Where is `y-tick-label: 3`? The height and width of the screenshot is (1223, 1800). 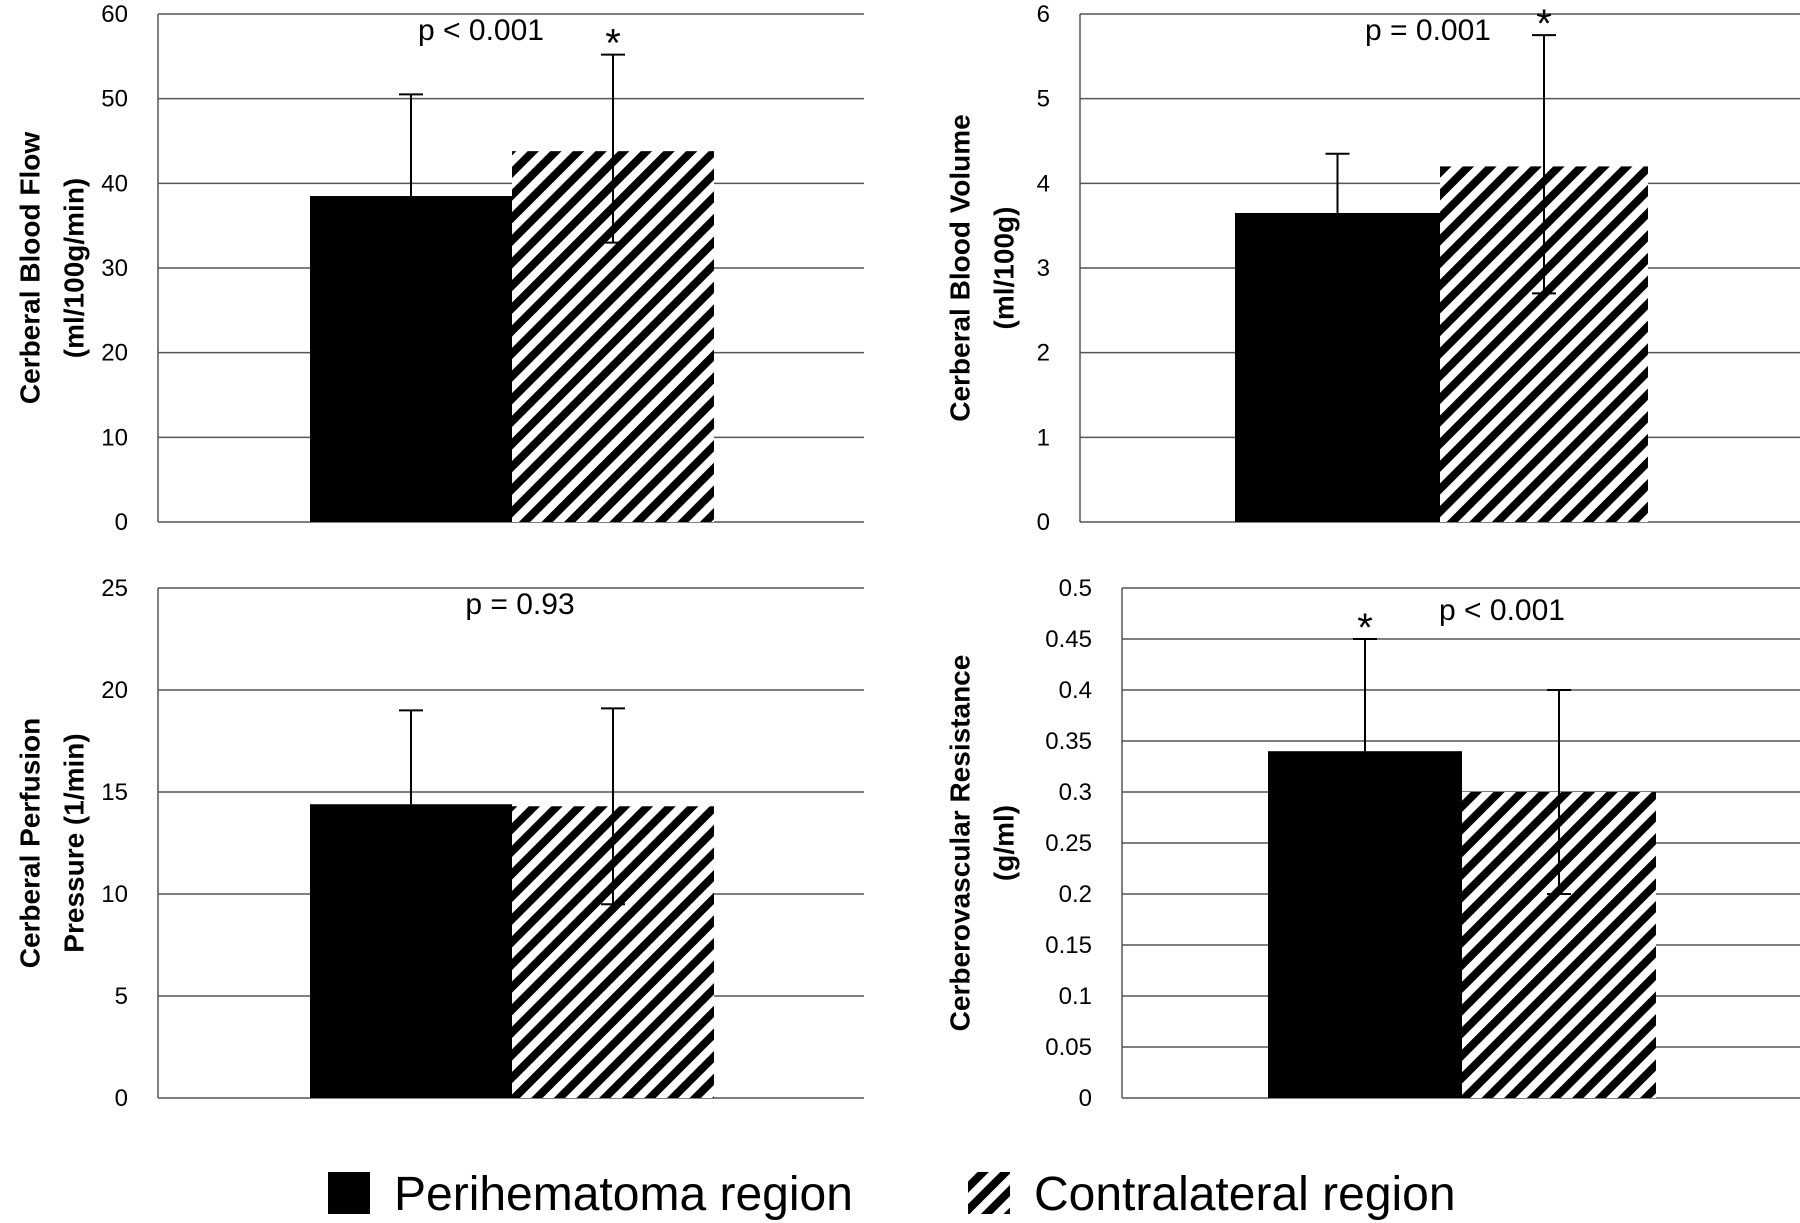 y-tick-label: 3 is located at coordinates (1043, 268).